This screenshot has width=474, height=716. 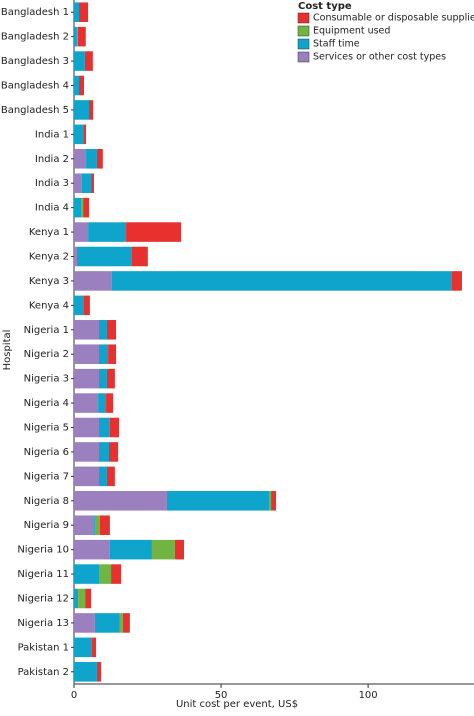 What do you see at coordinates (46, 330) in the screenshot?
I see `y-tick-label: Nigeria 1` at bounding box center [46, 330].